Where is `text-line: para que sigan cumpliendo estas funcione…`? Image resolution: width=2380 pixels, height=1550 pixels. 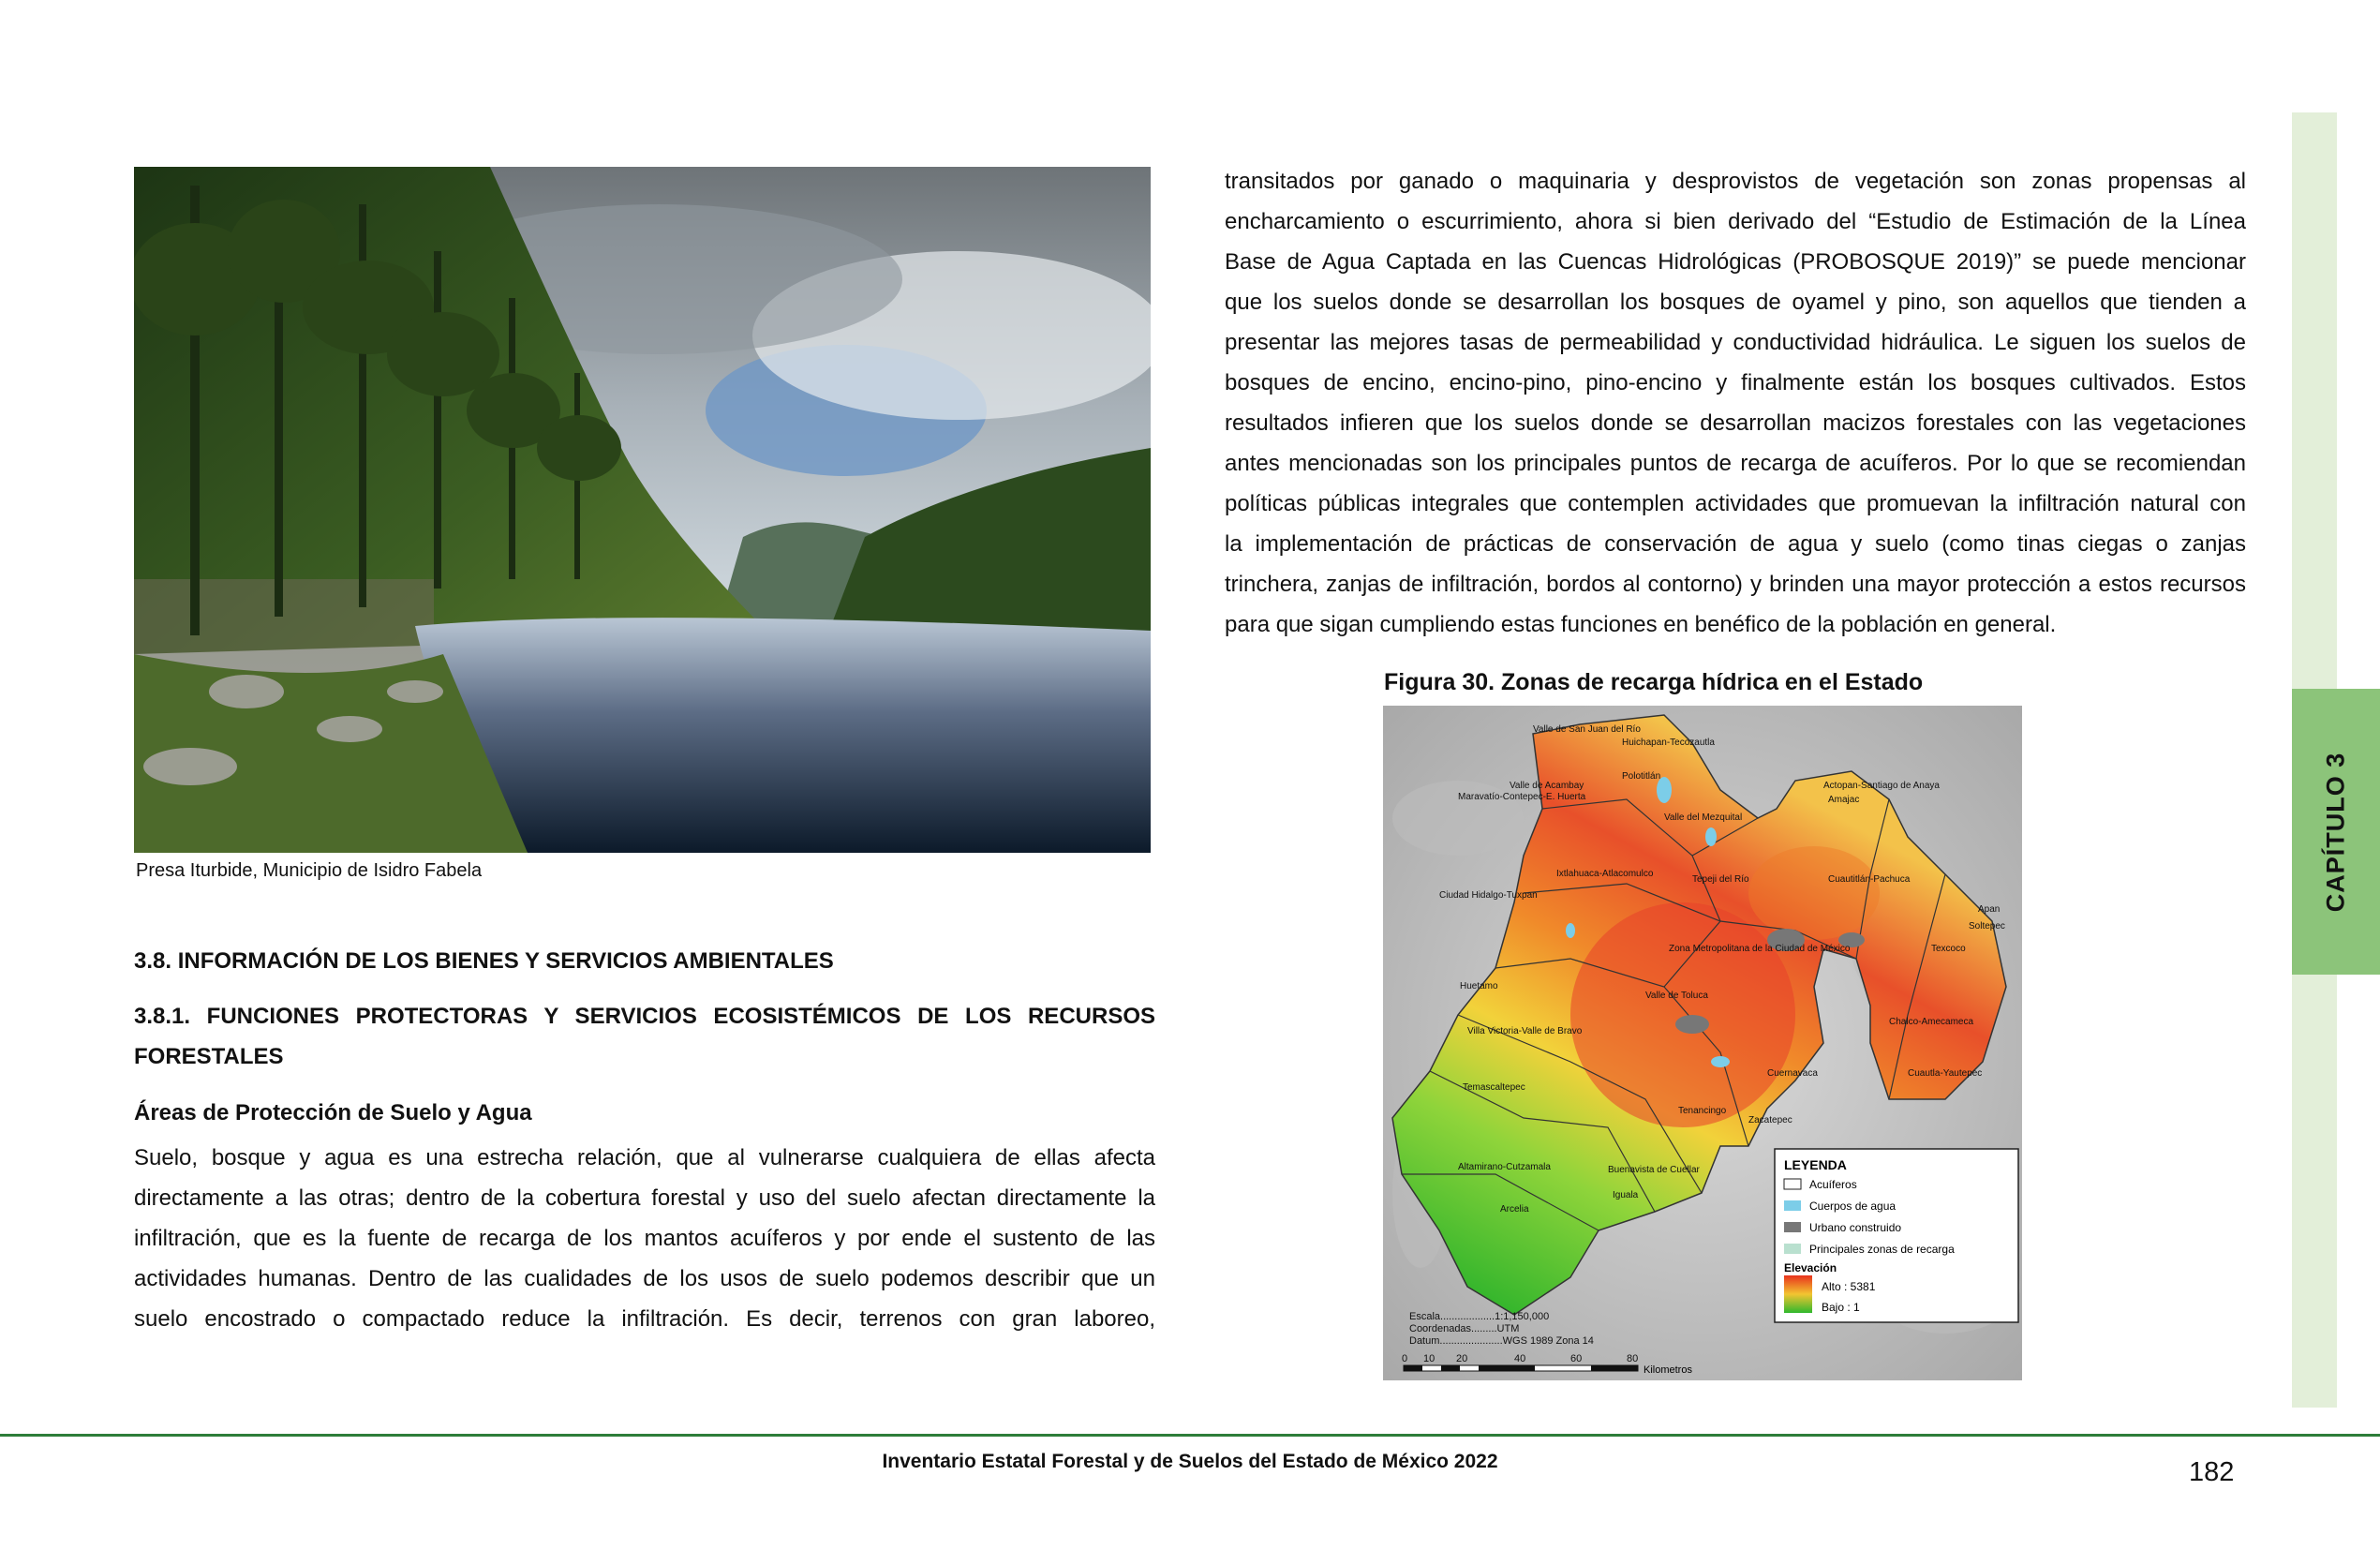 text-line: para que sigan cumpliendo estas funcione… is located at coordinates (1641, 624).